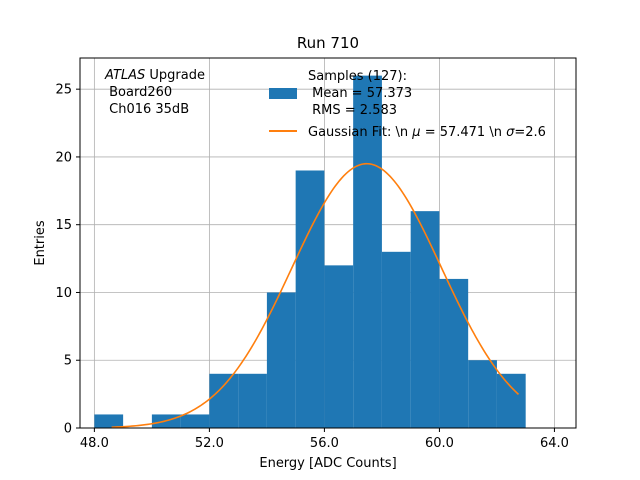 The width and height of the screenshot is (640, 480). What do you see at coordinates (63, 225) in the screenshot?
I see `y-tick-label: 15` at bounding box center [63, 225].